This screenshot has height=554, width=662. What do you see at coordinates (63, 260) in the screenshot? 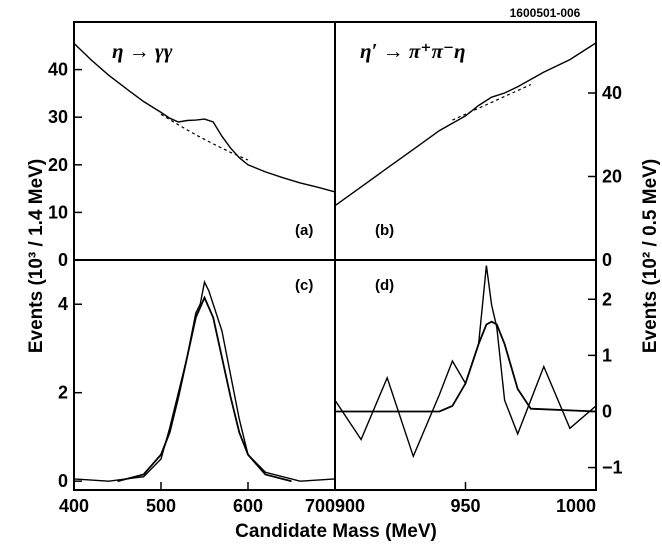
I see `y-tick-label-a: 0` at bounding box center [63, 260].